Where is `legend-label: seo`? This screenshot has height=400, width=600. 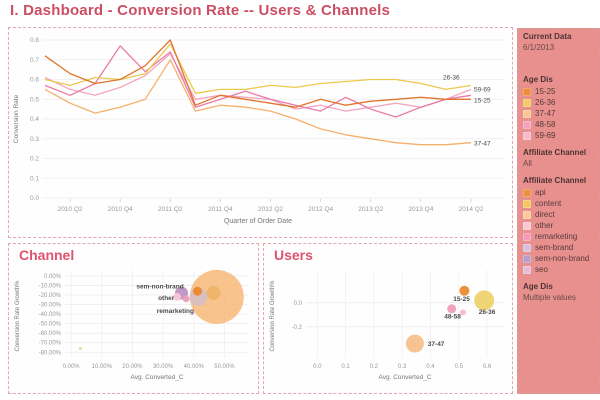
legend-label: seo is located at coordinates (541, 269).